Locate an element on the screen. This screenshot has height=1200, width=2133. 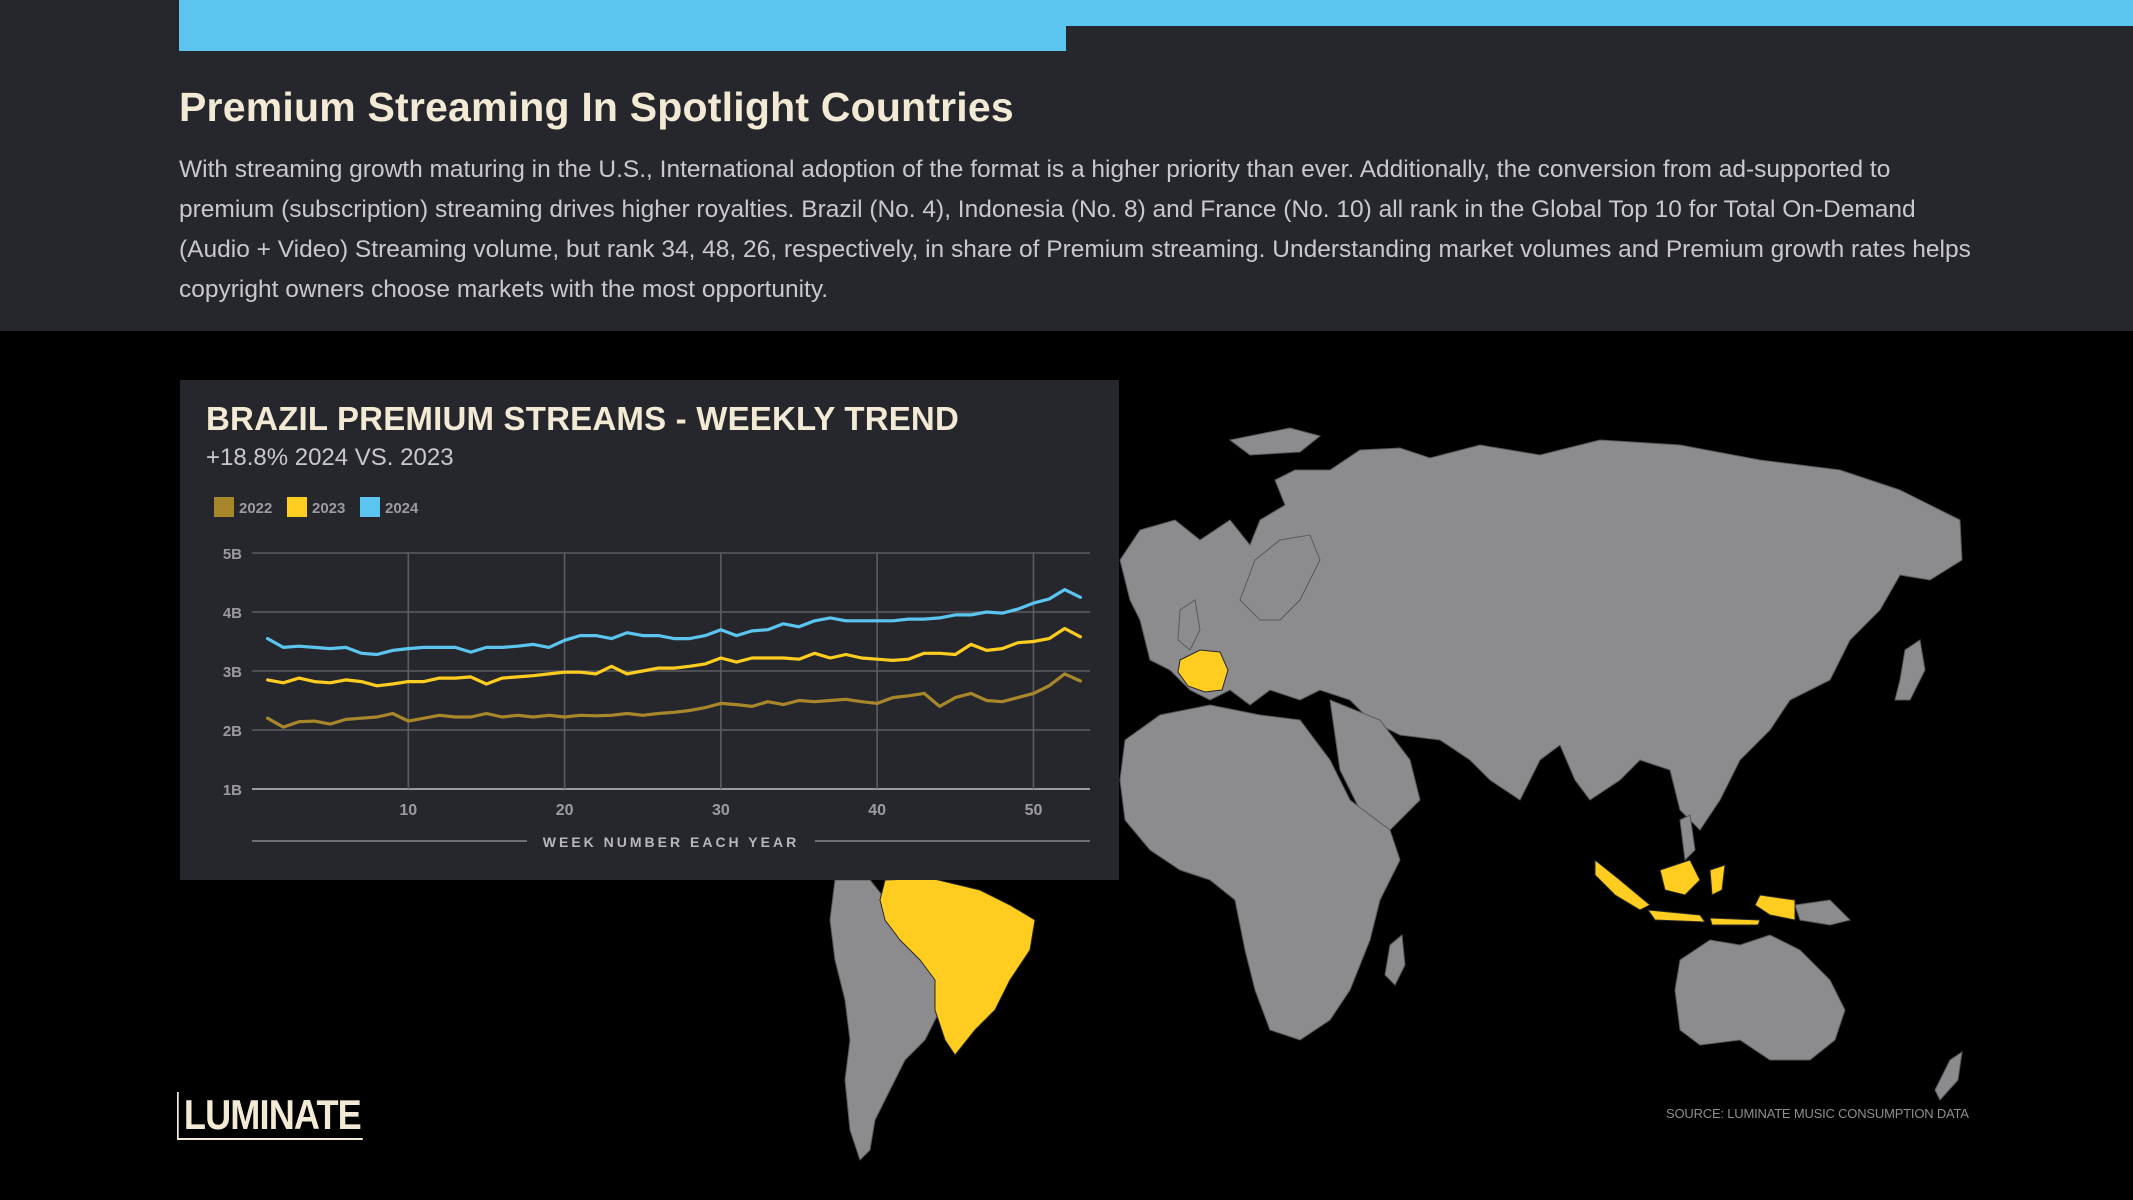
x-tick-label-30: 30 is located at coordinates (721, 810).